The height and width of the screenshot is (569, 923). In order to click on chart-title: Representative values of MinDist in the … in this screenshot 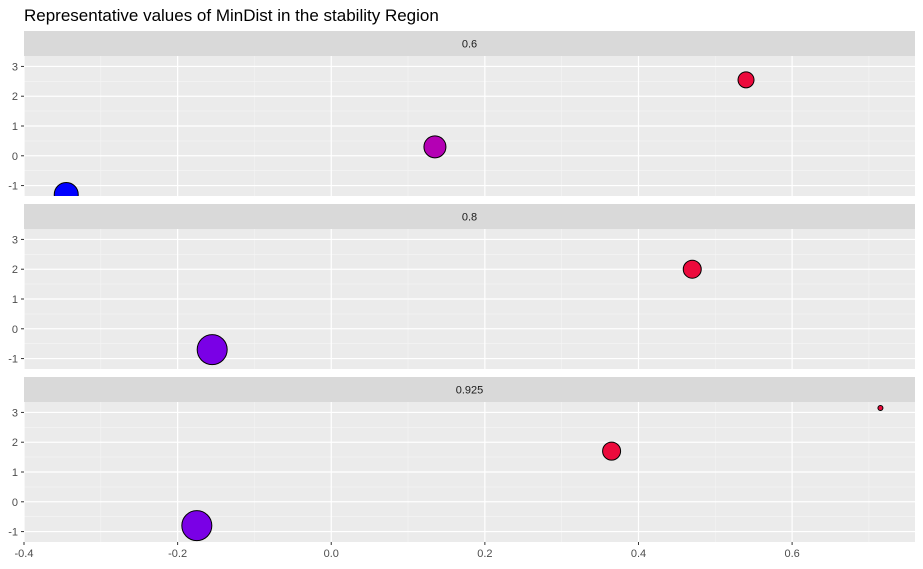, I will do `click(231, 15)`.